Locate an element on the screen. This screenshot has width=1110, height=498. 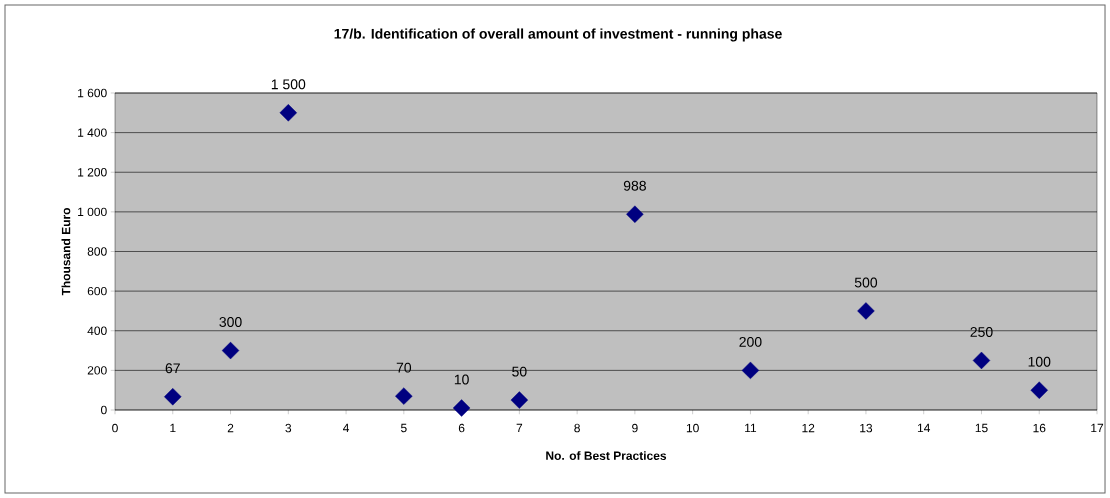
x-tick-label: 16 is located at coordinates (1039, 428).